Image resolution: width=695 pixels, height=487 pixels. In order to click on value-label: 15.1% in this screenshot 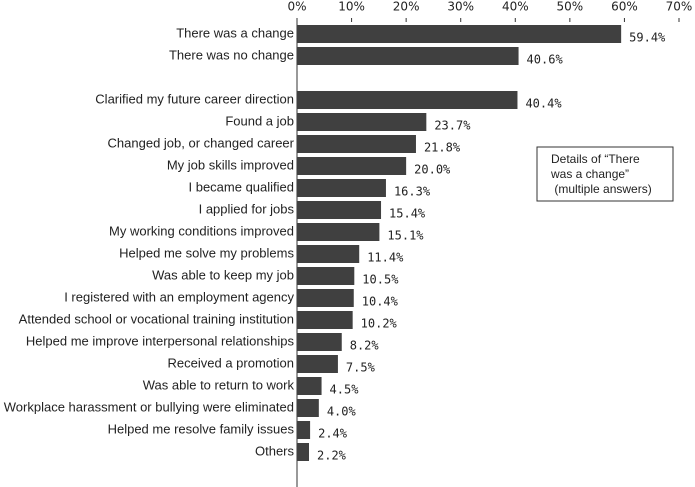, I will do `click(405, 236)`.